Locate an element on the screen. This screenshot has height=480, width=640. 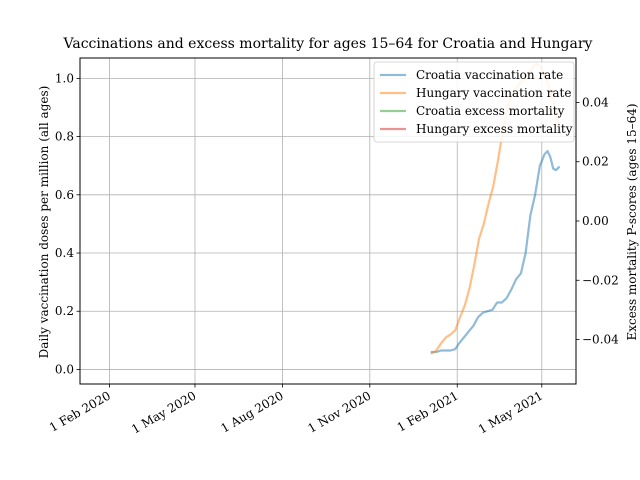
y-right-tick-label: 0.02 is located at coordinates (595, 162).